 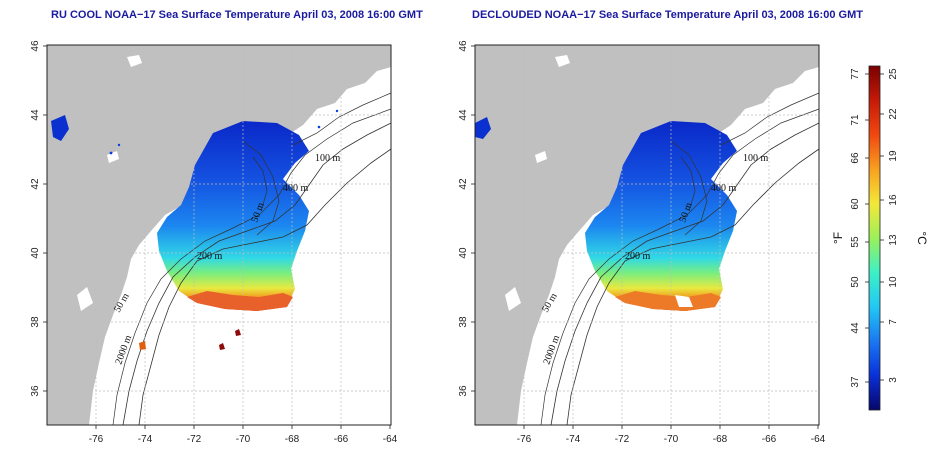 What do you see at coordinates (194, 439) in the screenshot?
I see `left-x-tick: -72` at bounding box center [194, 439].